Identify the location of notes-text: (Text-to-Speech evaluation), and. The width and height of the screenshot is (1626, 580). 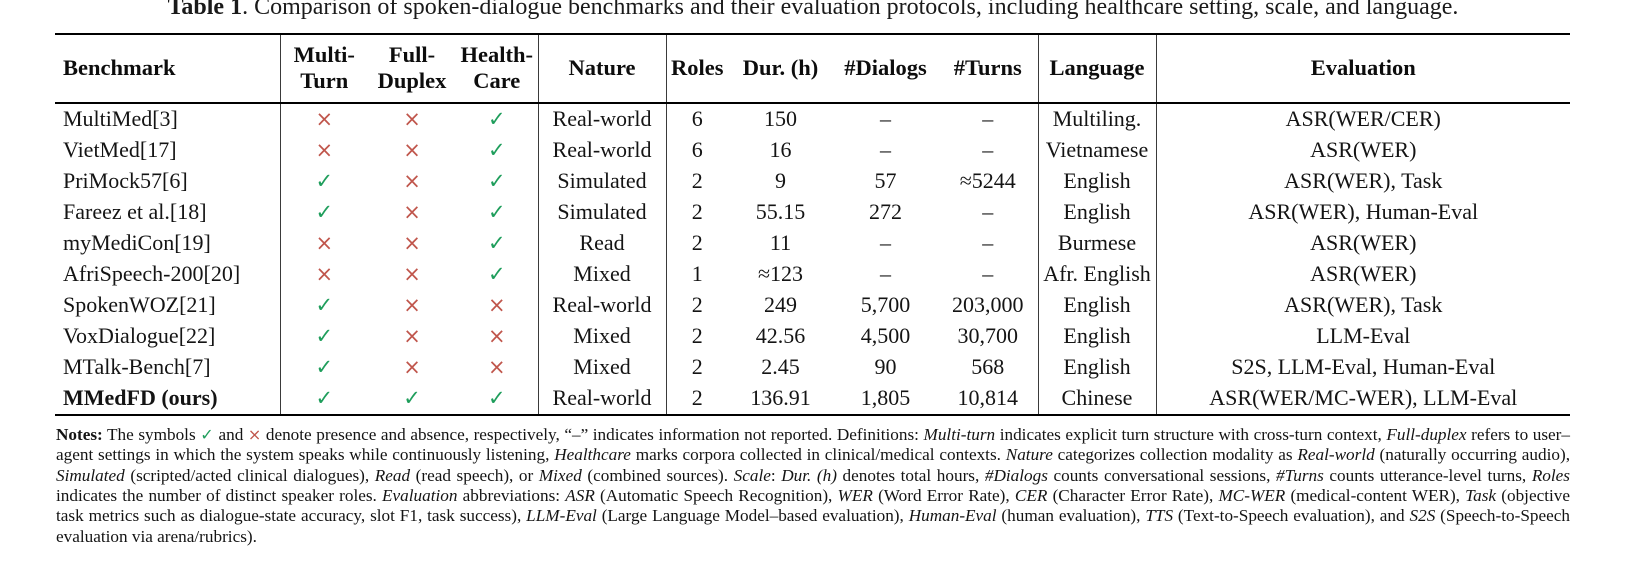
(1291, 516).